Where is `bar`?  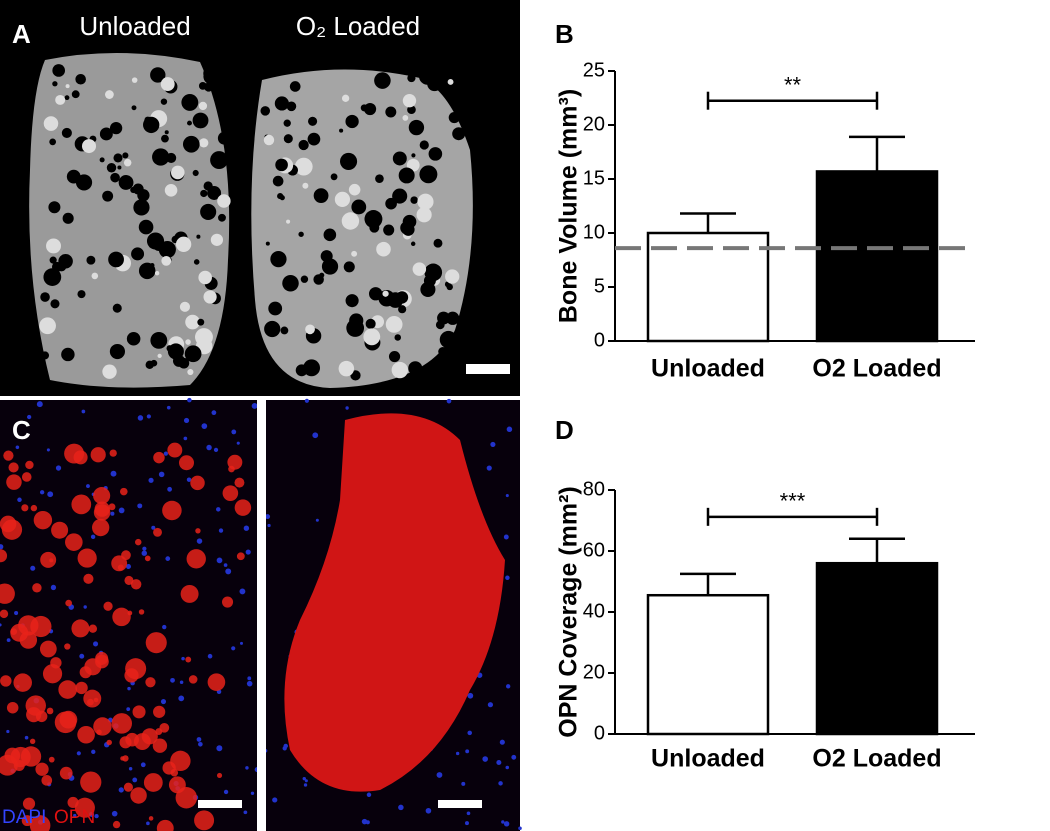 bar is located at coordinates (877, 648).